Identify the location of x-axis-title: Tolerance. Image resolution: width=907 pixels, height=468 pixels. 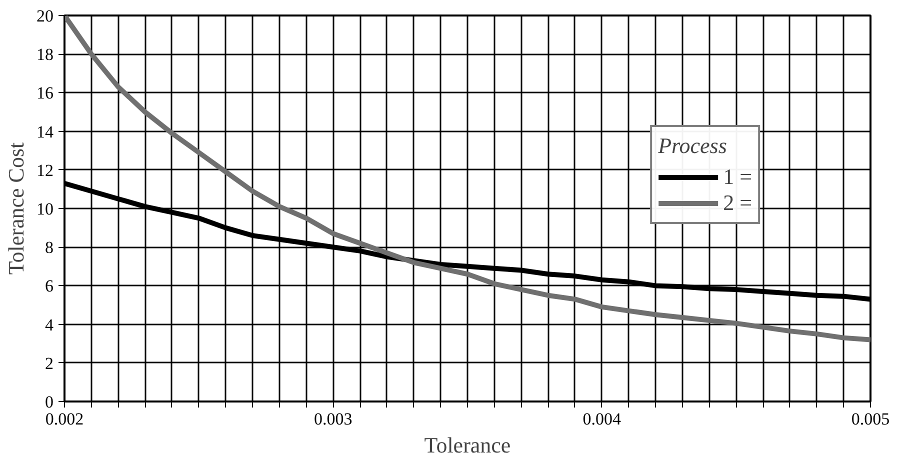
(467, 445).